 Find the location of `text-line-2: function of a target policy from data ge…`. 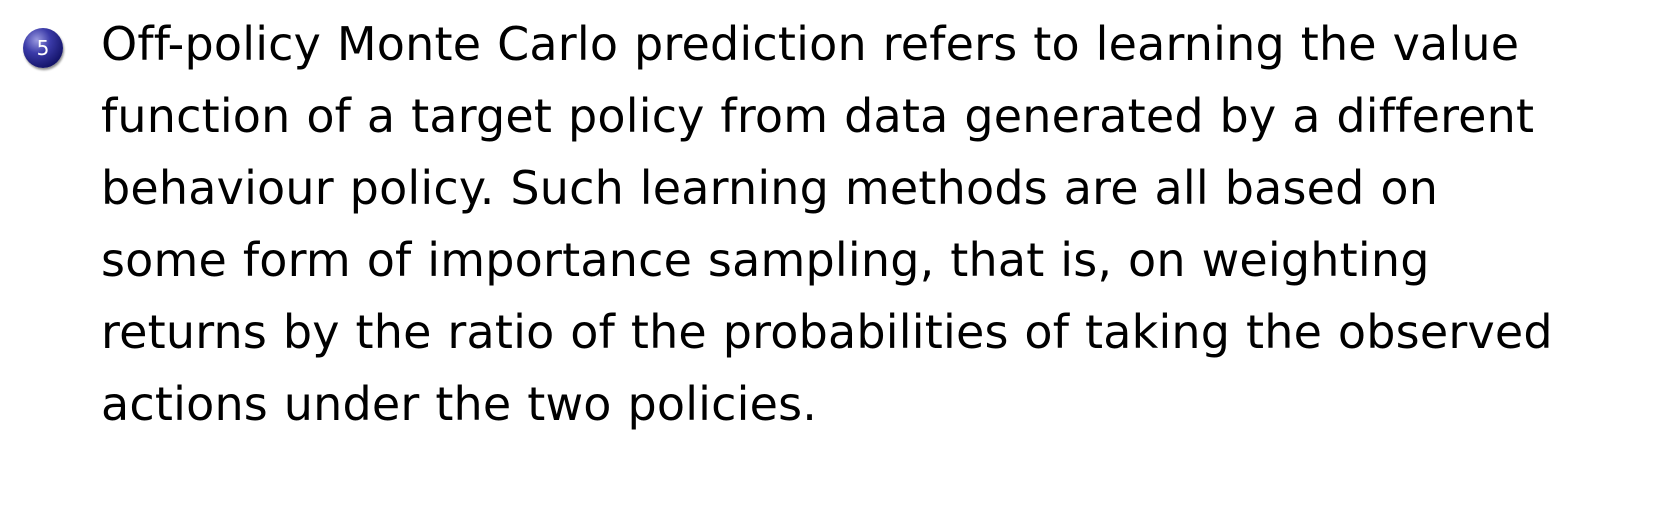

text-line-2: function of a target policy from data ge… is located at coordinates (818, 116).